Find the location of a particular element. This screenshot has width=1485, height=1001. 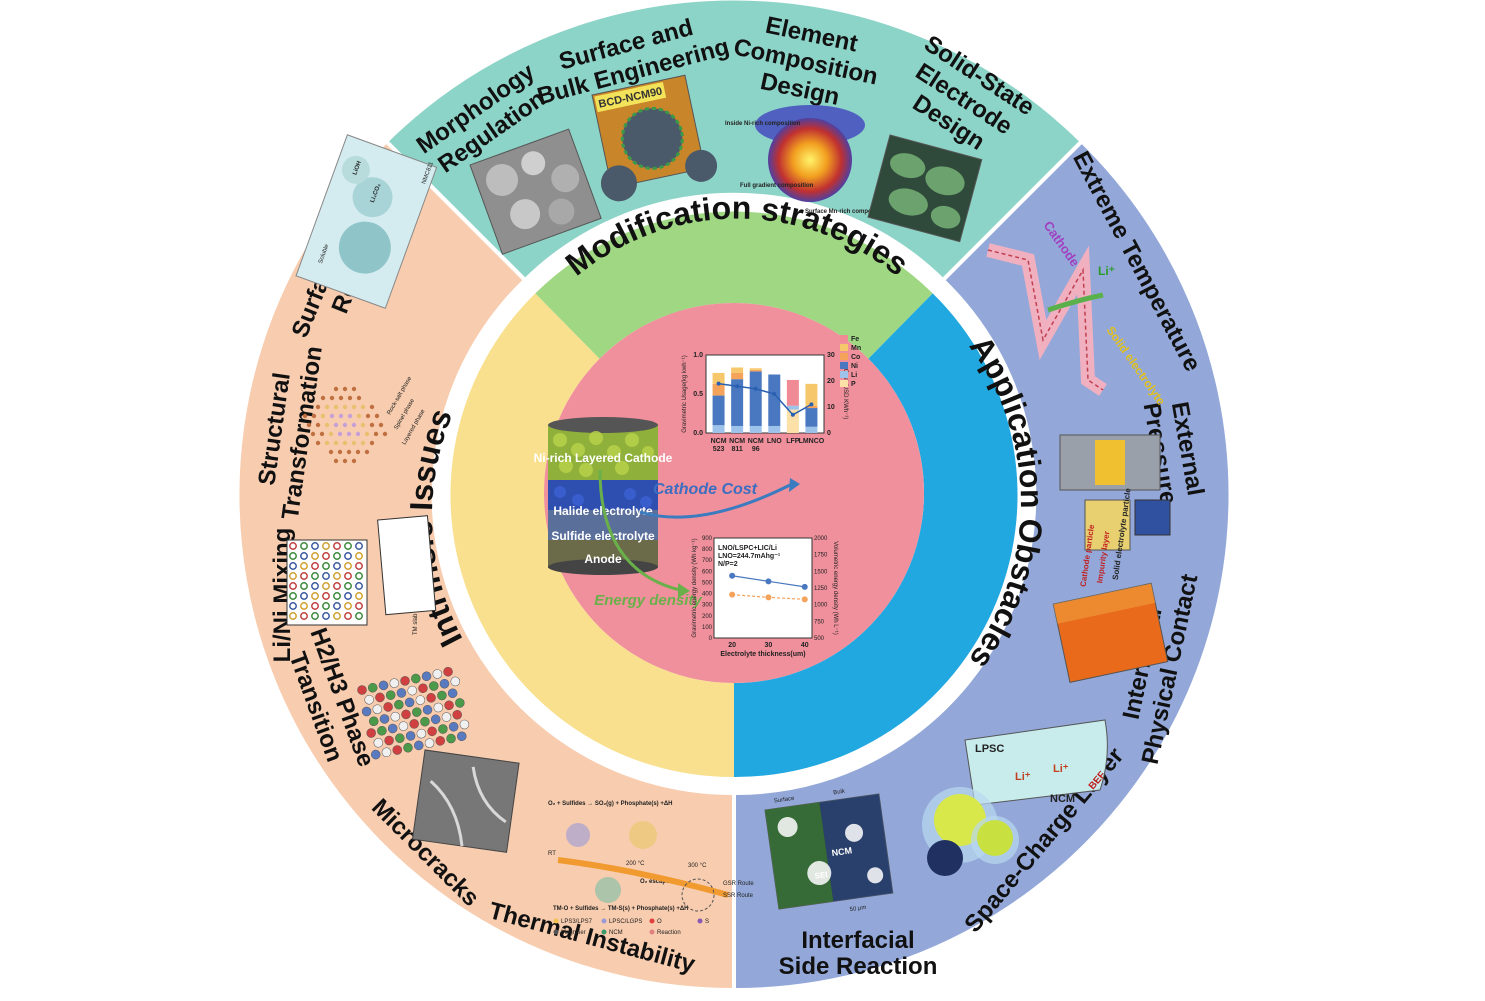

thermal-legend-label: LPSC/LGPS is located at coordinates (625, 922).